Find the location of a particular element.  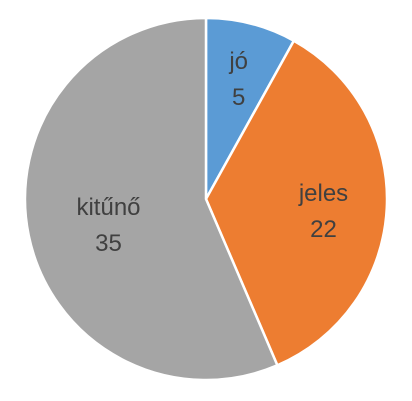

pie-label-jo: jó 5 is located at coordinates (238, 79).